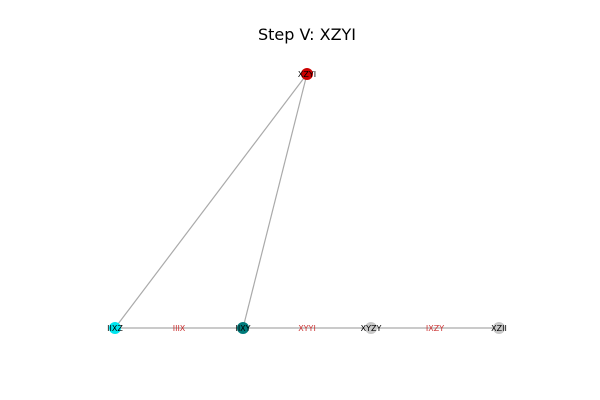  I want to click on diagram-title: Step V: XZYI, so click(307, 34).